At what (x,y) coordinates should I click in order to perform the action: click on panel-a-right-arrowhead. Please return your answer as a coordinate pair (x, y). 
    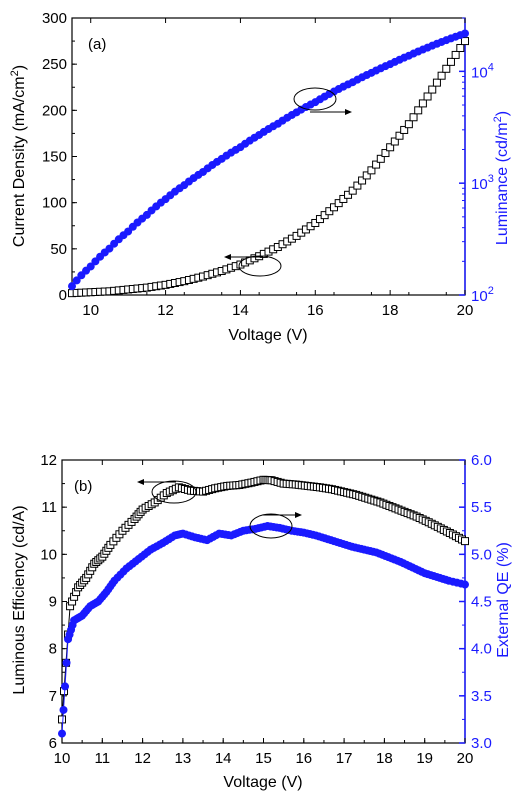
    Looking at the image, I should click on (348, 112).